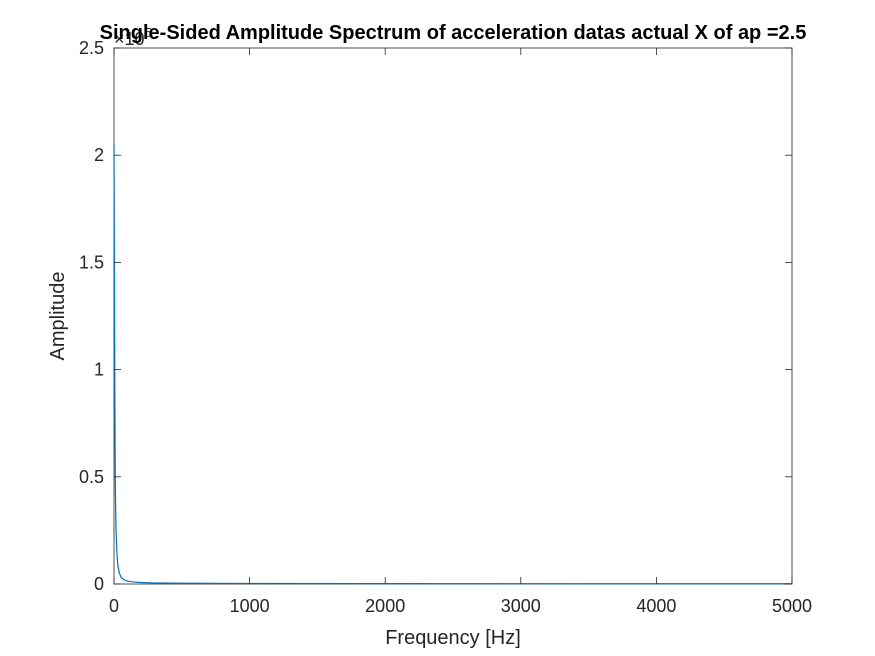 The width and height of the screenshot is (875, 656). Describe the element at coordinates (656, 606) in the screenshot. I see `x-tick-label: 4000` at that location.